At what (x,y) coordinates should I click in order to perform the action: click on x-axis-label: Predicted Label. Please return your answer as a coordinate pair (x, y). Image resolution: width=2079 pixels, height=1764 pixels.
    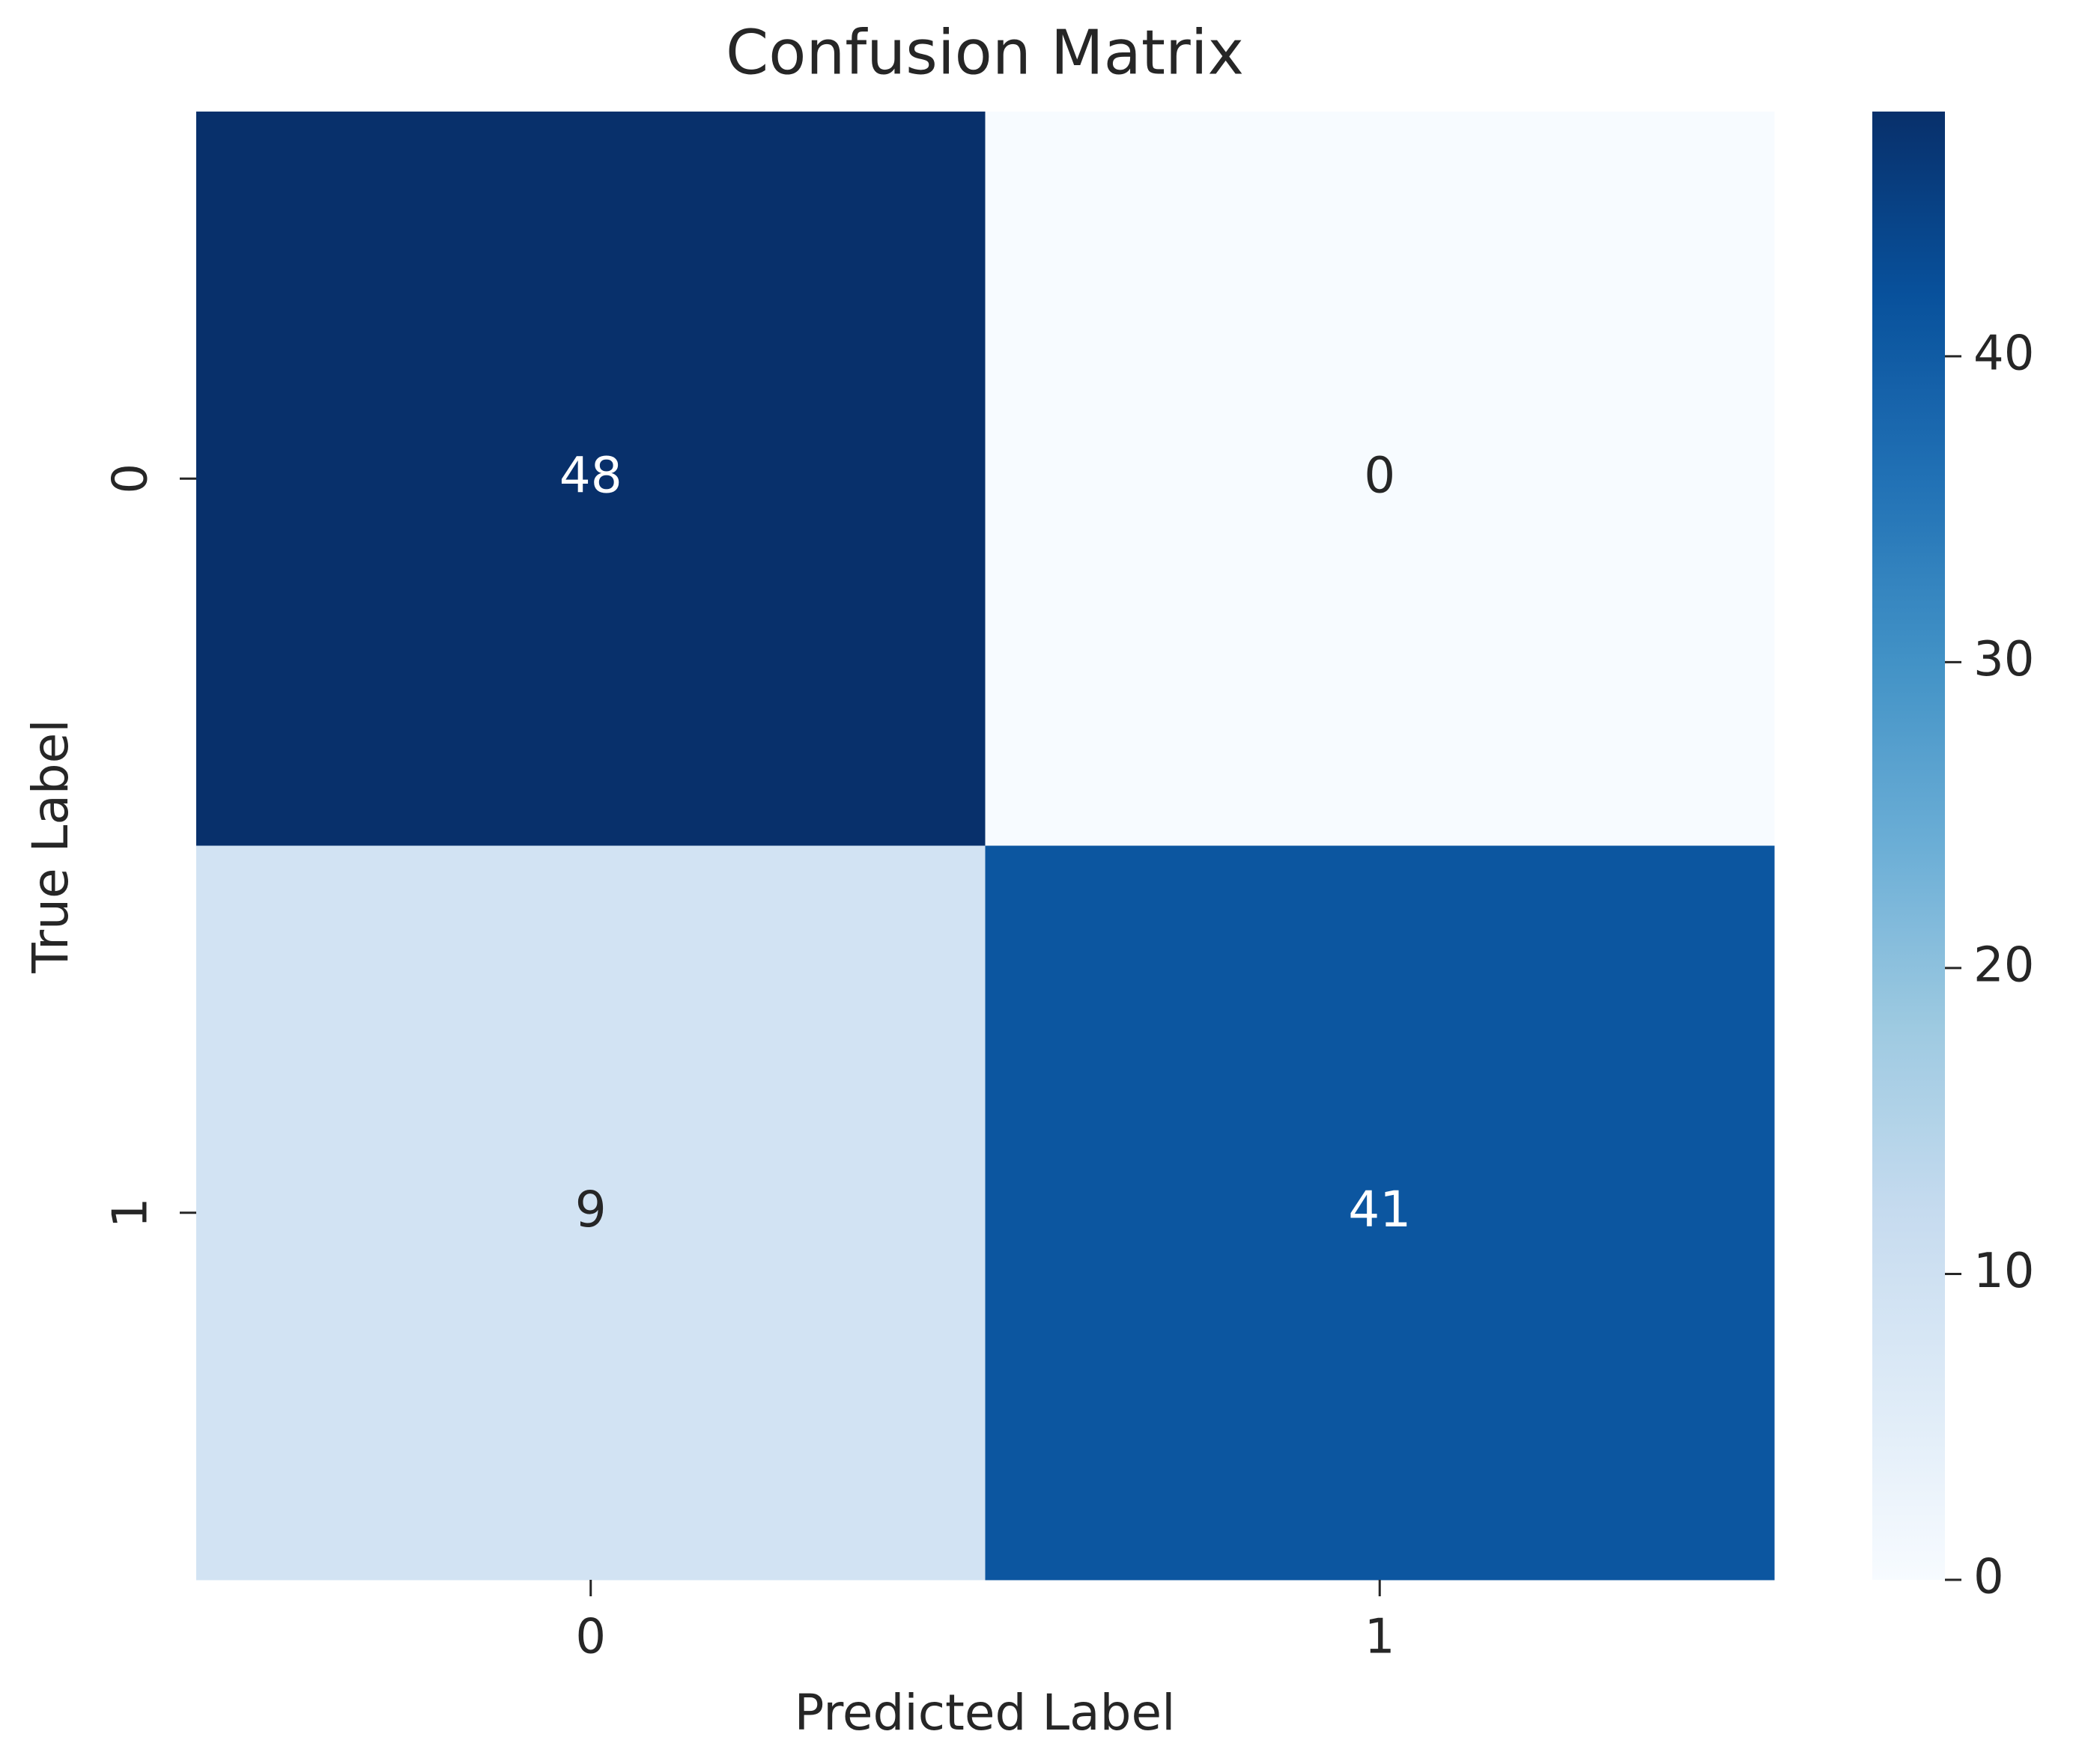
    Looking at the image, I should click on (985, 1713).